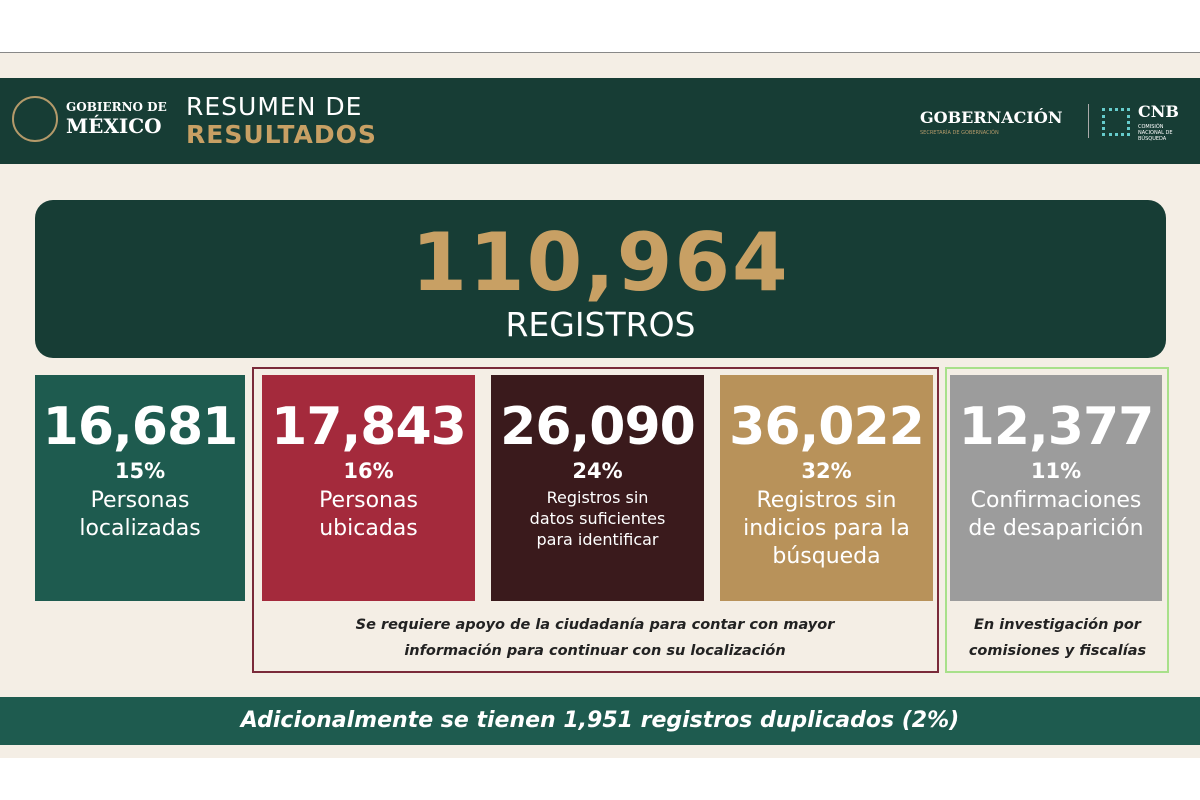 This screenshot has width=1200, height=800. What do you see at coordinates (1056, 514) in the screenshot?
I see `card-label: Confirmaciones de desaparición` at bounding box center [1056, 514].